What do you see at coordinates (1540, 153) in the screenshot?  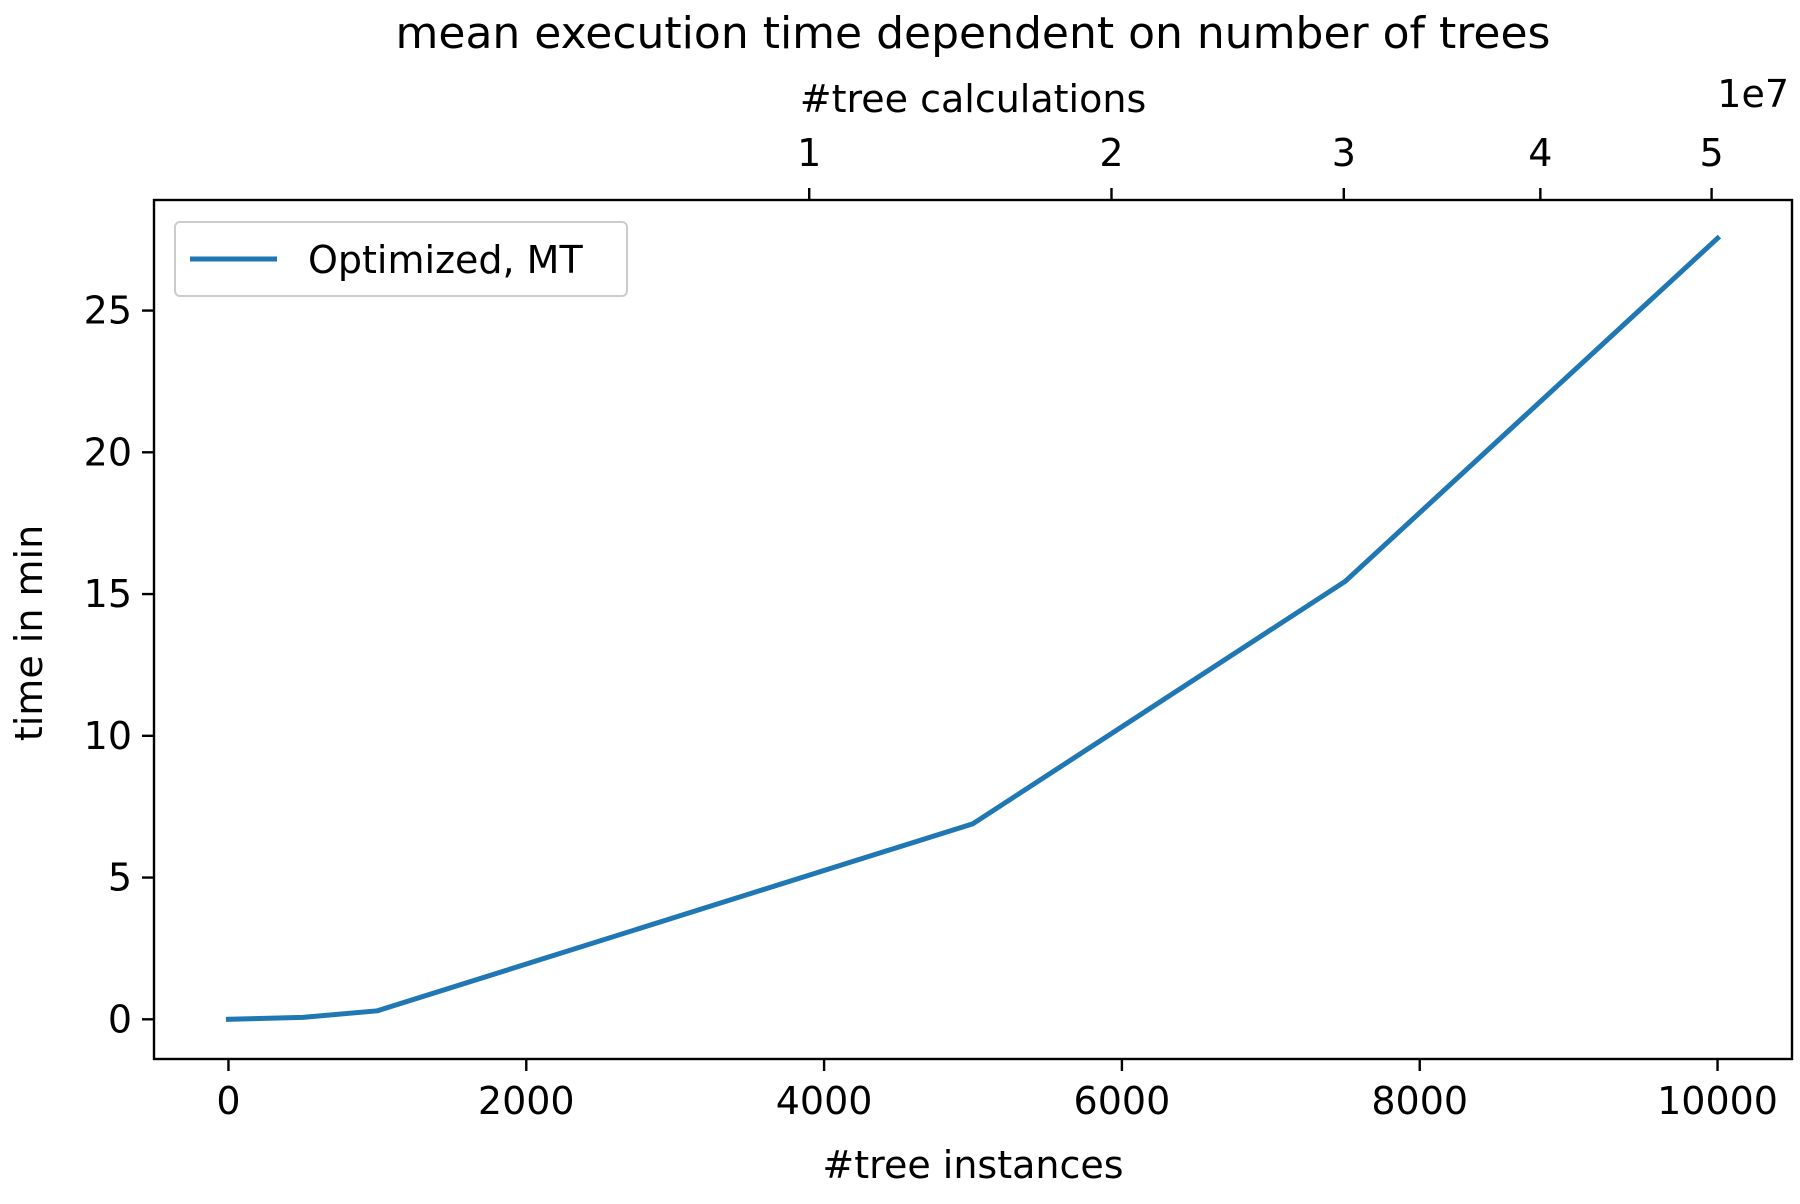 I see `secondary-x-tick-label: 4` at bounding box center [1540, 153].